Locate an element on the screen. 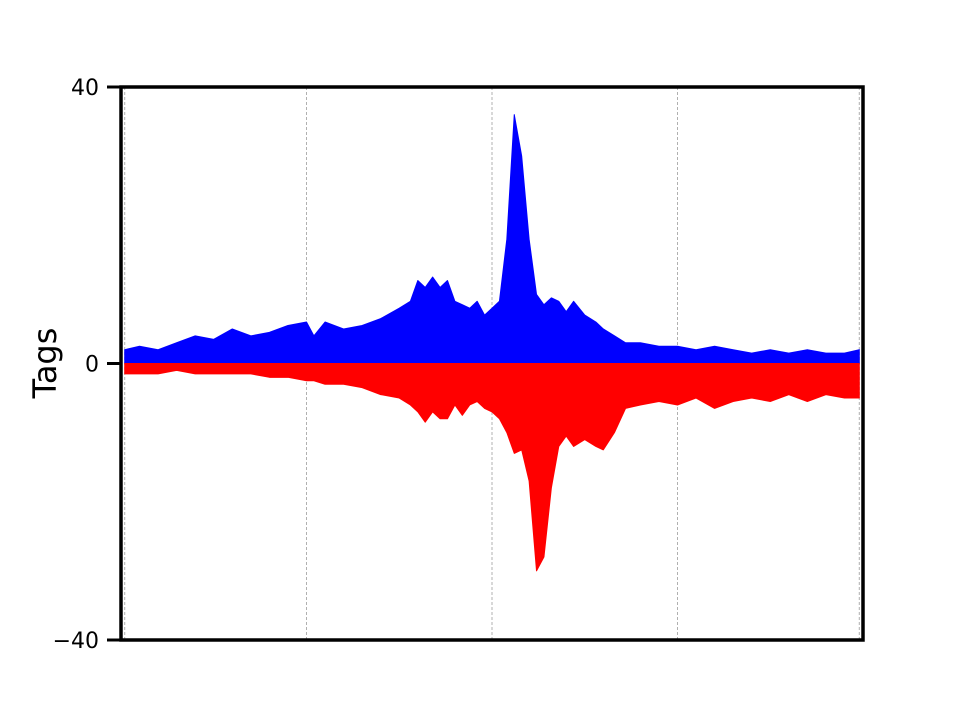 The height and width of the screenshot is (720, 960). y-axis-title: Tags is located at coordinates (45, 364).